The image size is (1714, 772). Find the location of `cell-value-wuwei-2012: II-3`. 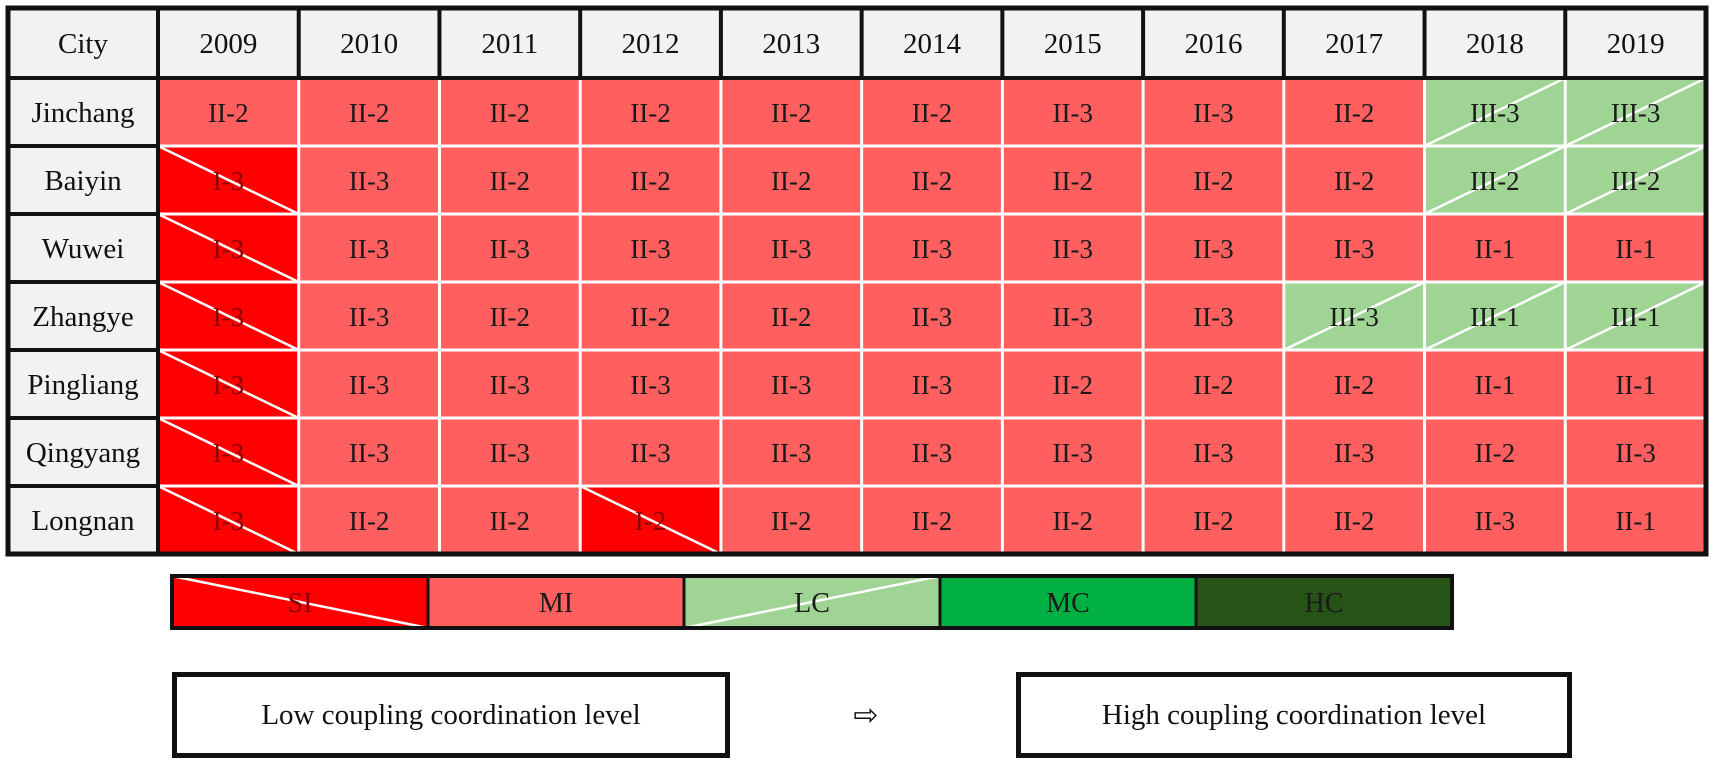

cell-value-wuwei-2012: II-3 is located at coordinates (650, 249).